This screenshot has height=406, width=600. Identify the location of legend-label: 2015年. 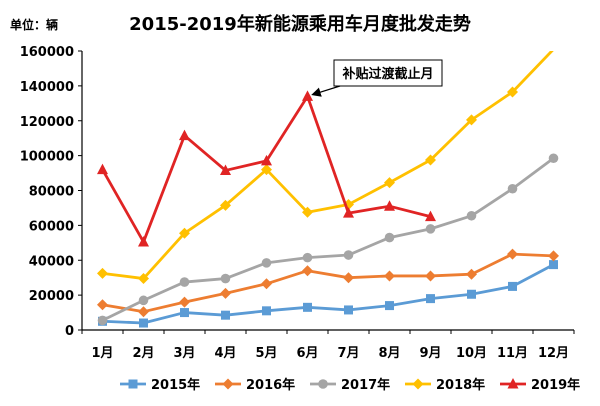
(175, 385).